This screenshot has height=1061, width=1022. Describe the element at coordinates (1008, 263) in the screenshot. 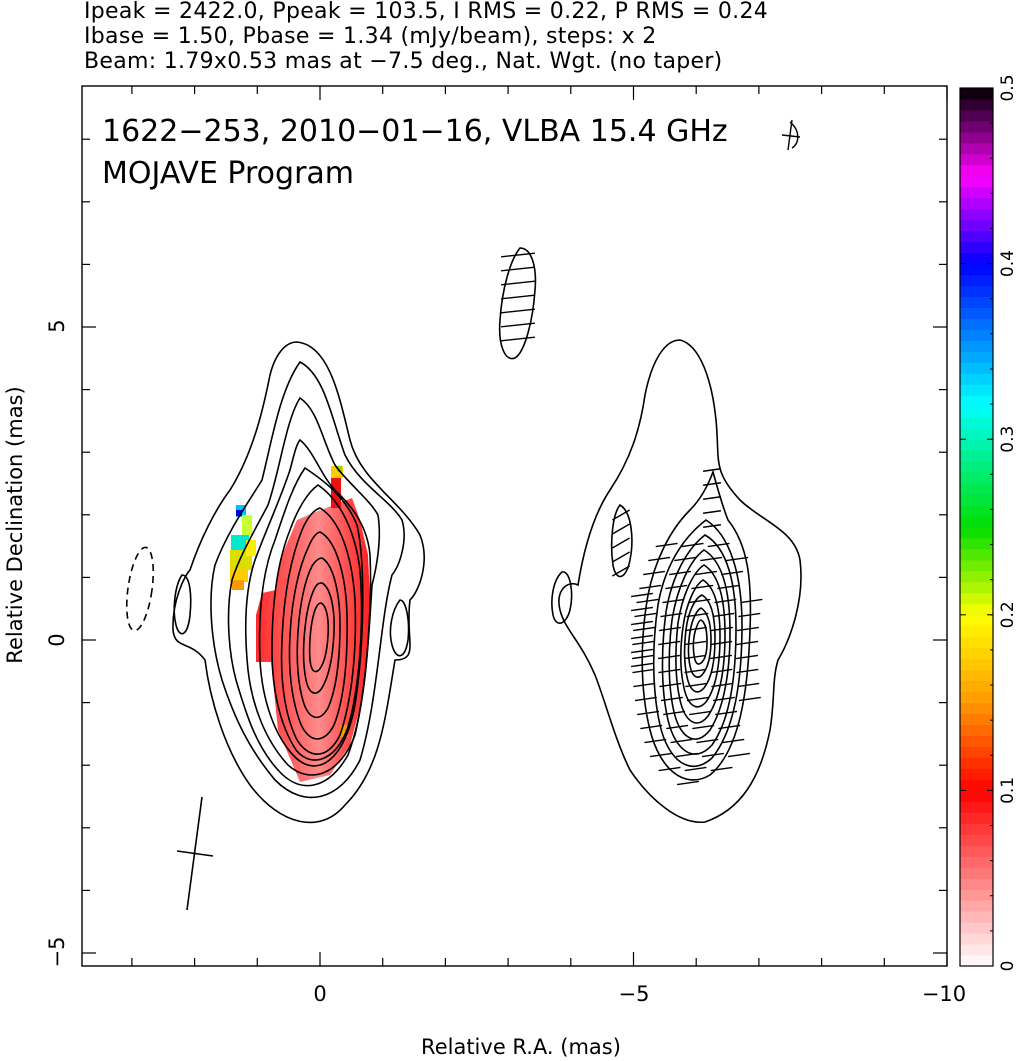

I see `colorbar-tick-label: 0.4` at that location.